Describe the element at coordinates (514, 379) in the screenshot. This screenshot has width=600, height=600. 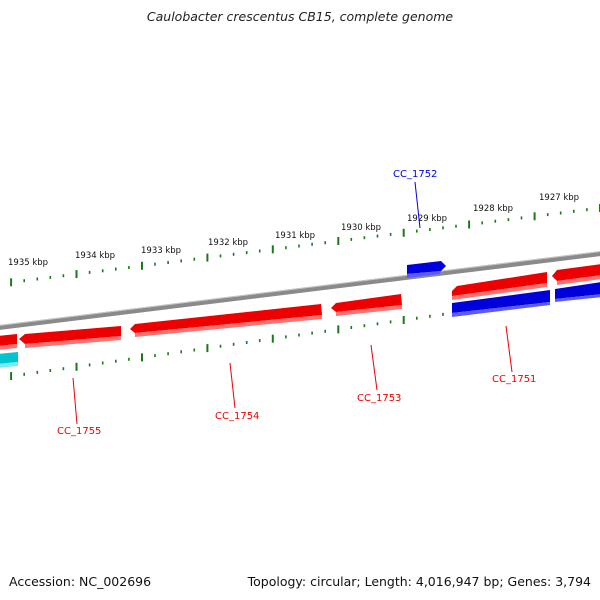
I see `gene-label-cc1751: CC_1751` at that location.